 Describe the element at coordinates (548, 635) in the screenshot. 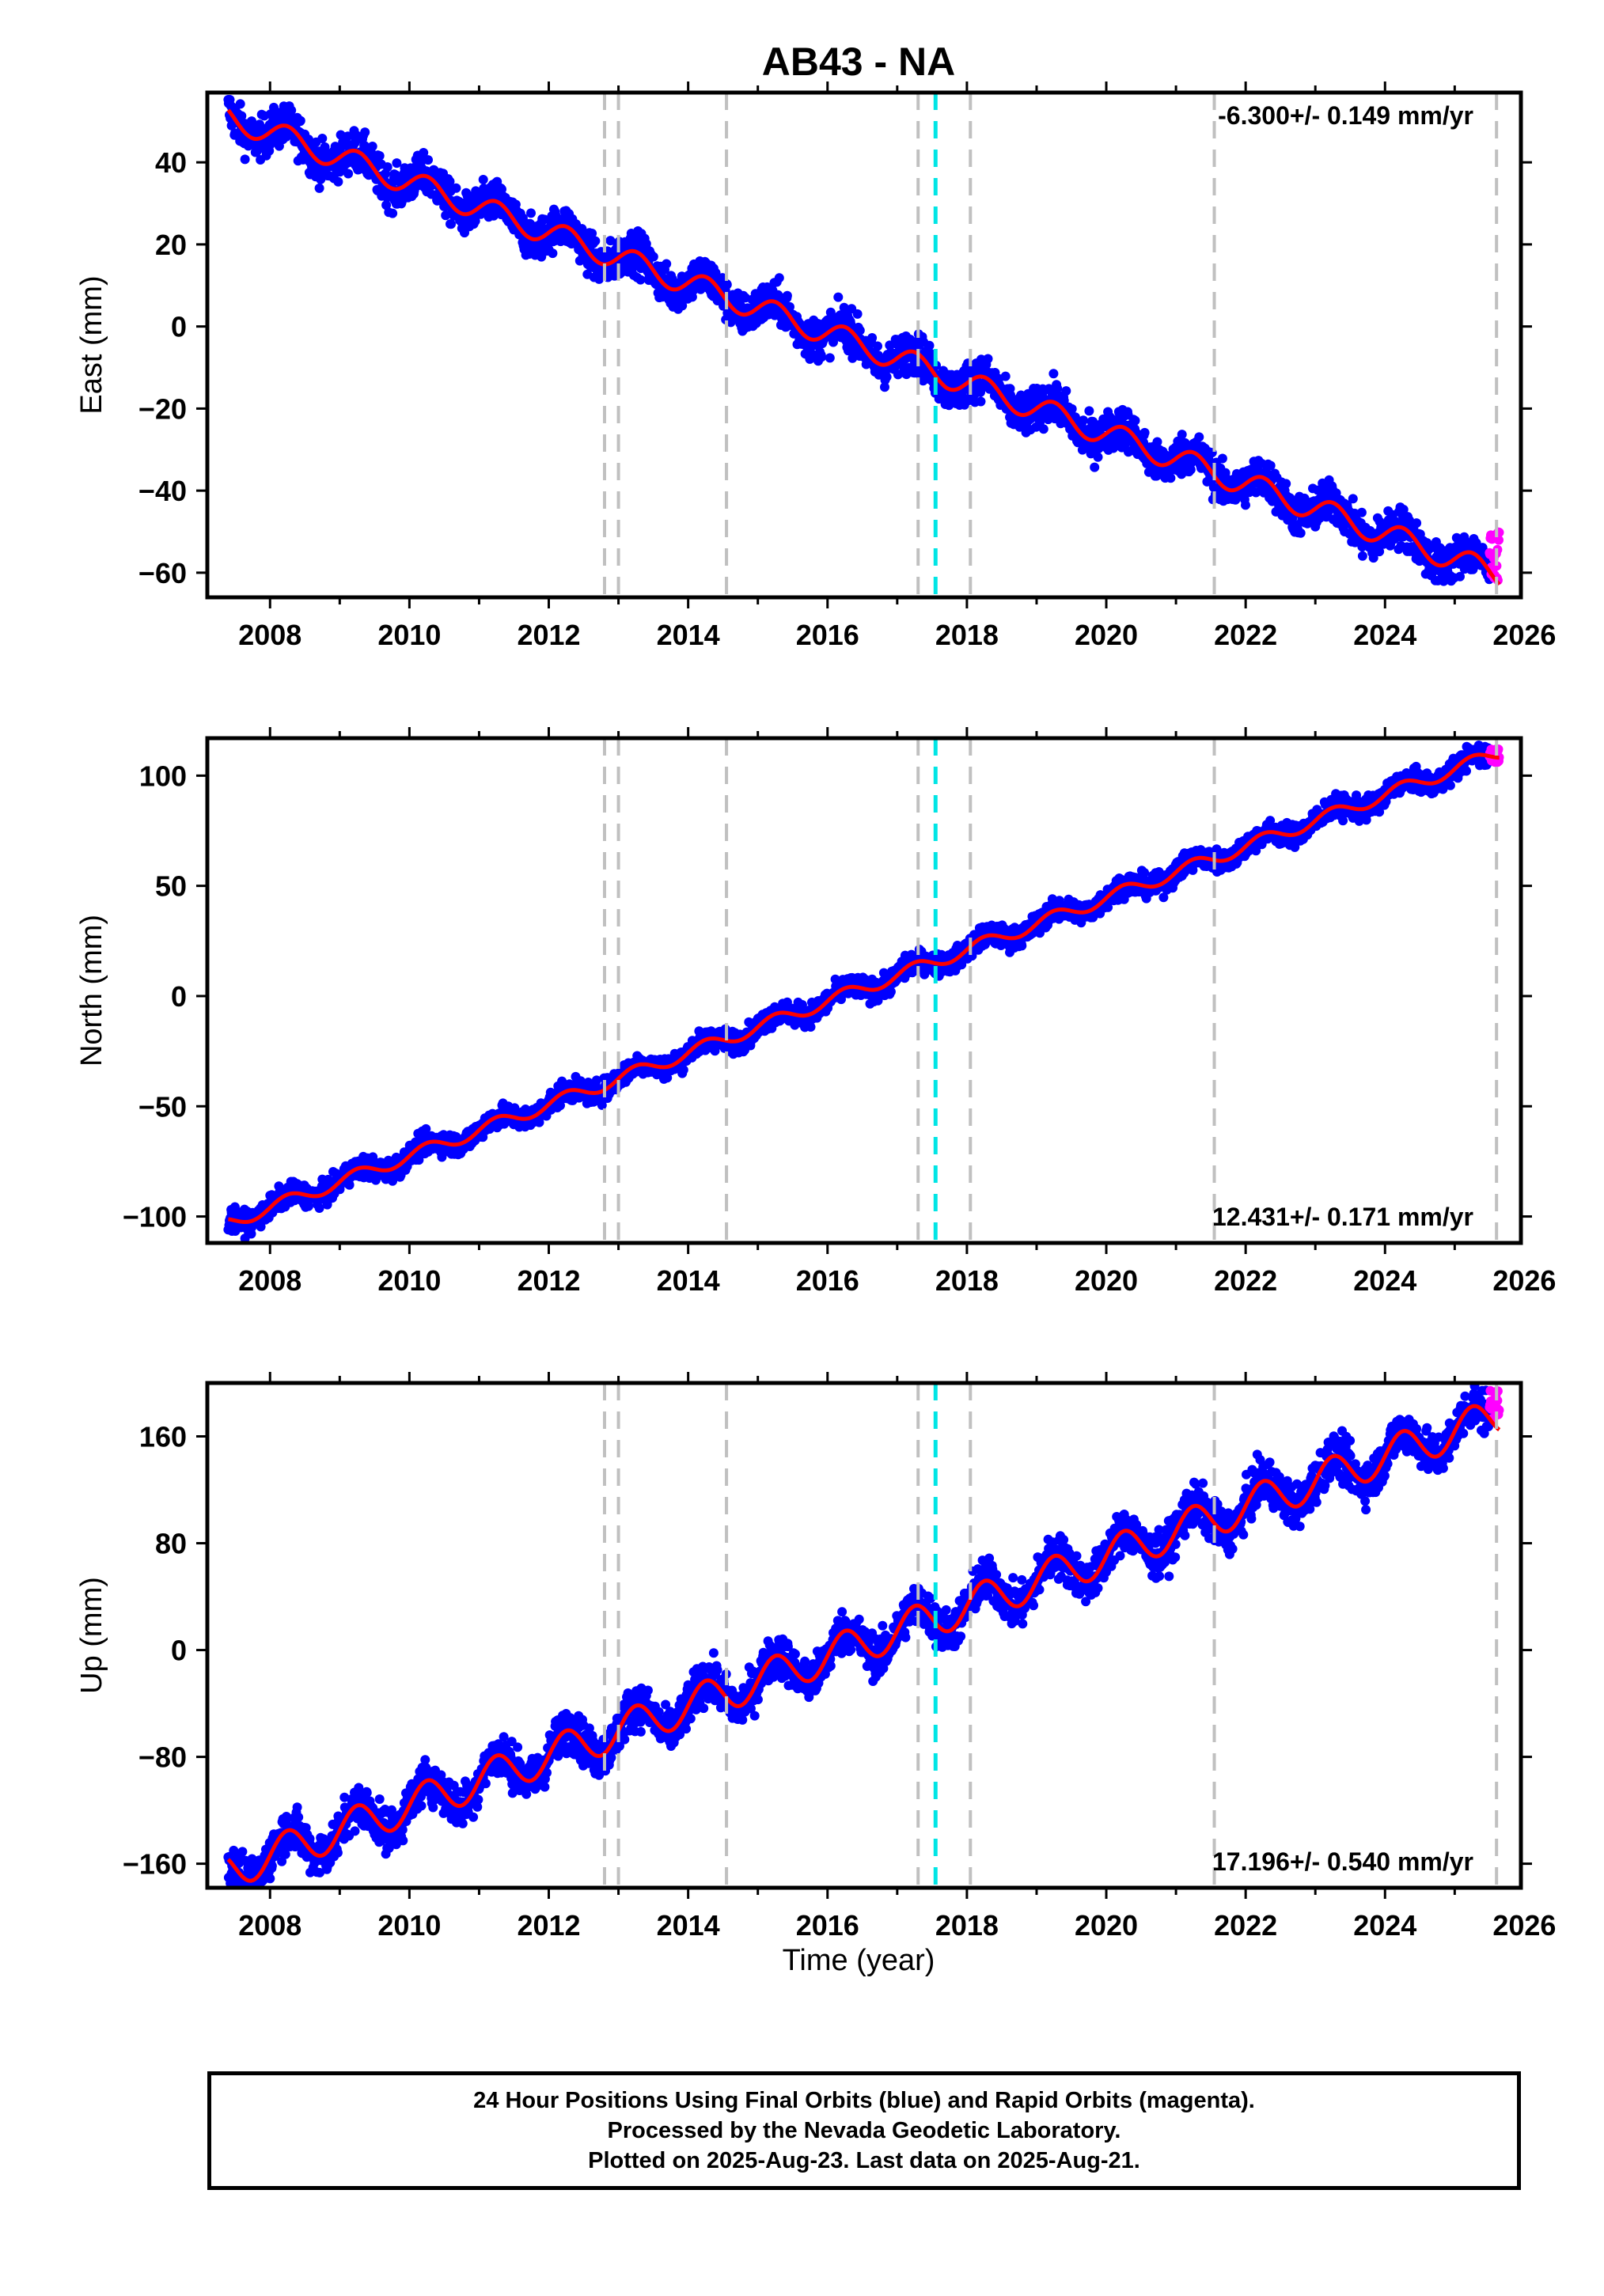

I see `x-tick-label: 2012` at that location.